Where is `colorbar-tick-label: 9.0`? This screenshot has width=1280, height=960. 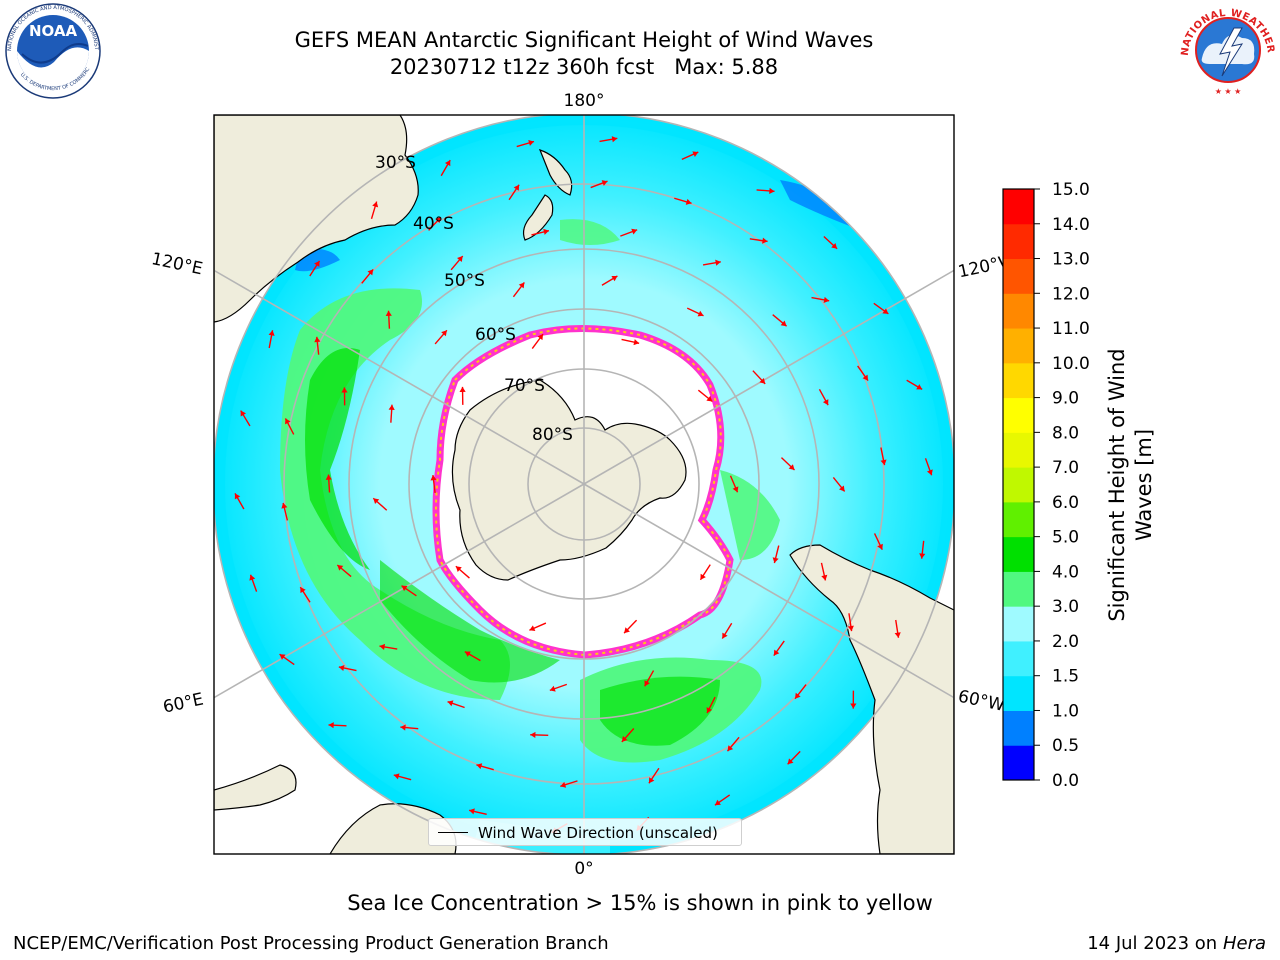 colorbar-tick-label: 9.0 is located at coordinates (1065, 399).